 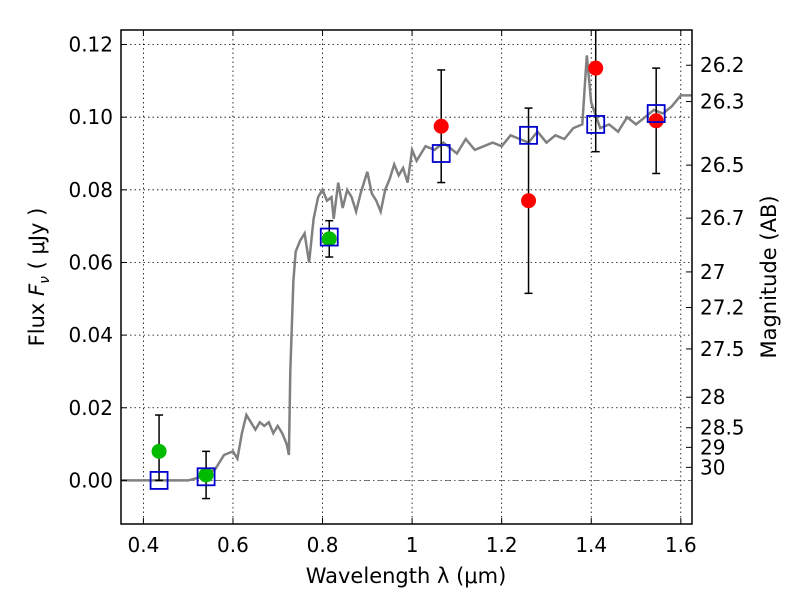 I want to click on magnitude-tick-label: 28, so click(x=712, y=397).